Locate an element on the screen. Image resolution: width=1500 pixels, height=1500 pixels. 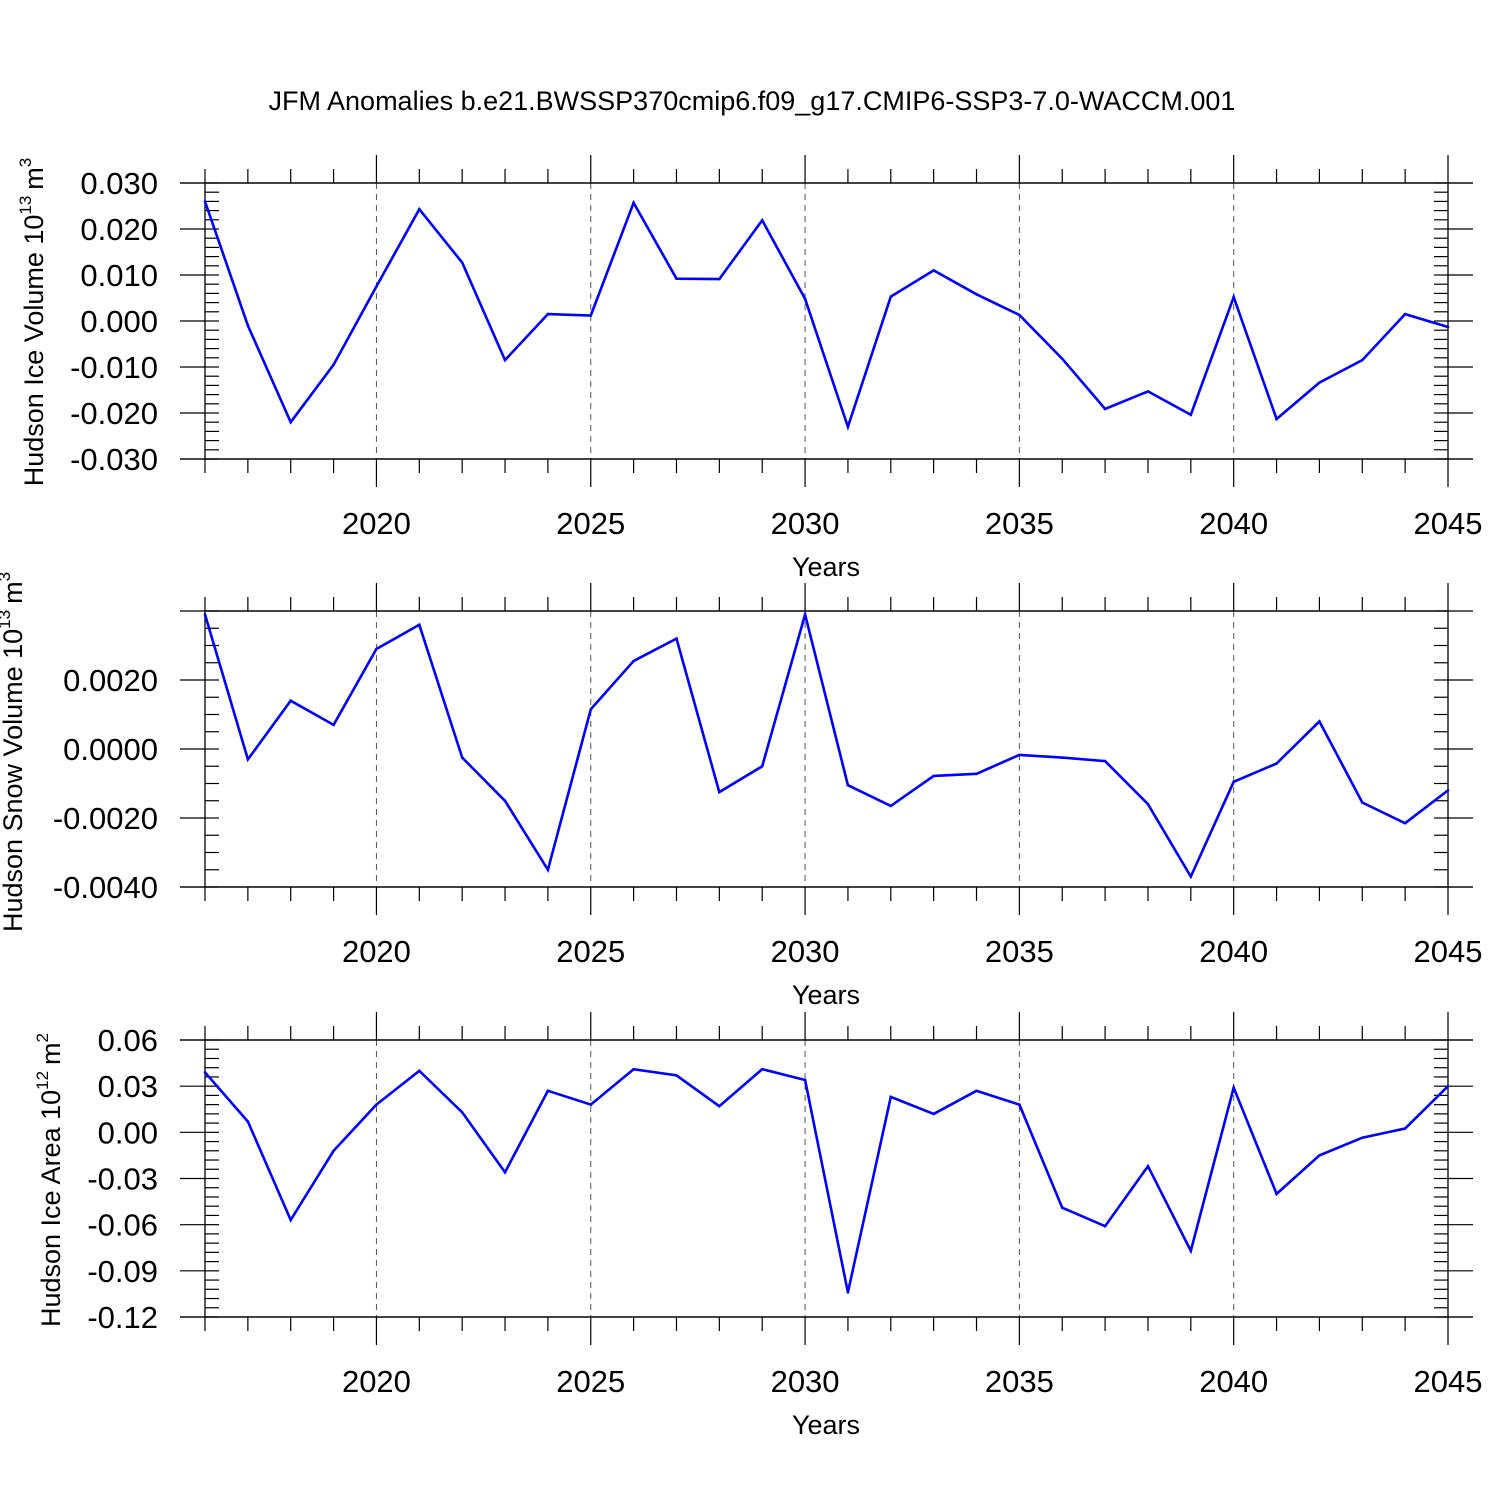
x-tick-label: 2035 is located at coordinates (1019, 1381).